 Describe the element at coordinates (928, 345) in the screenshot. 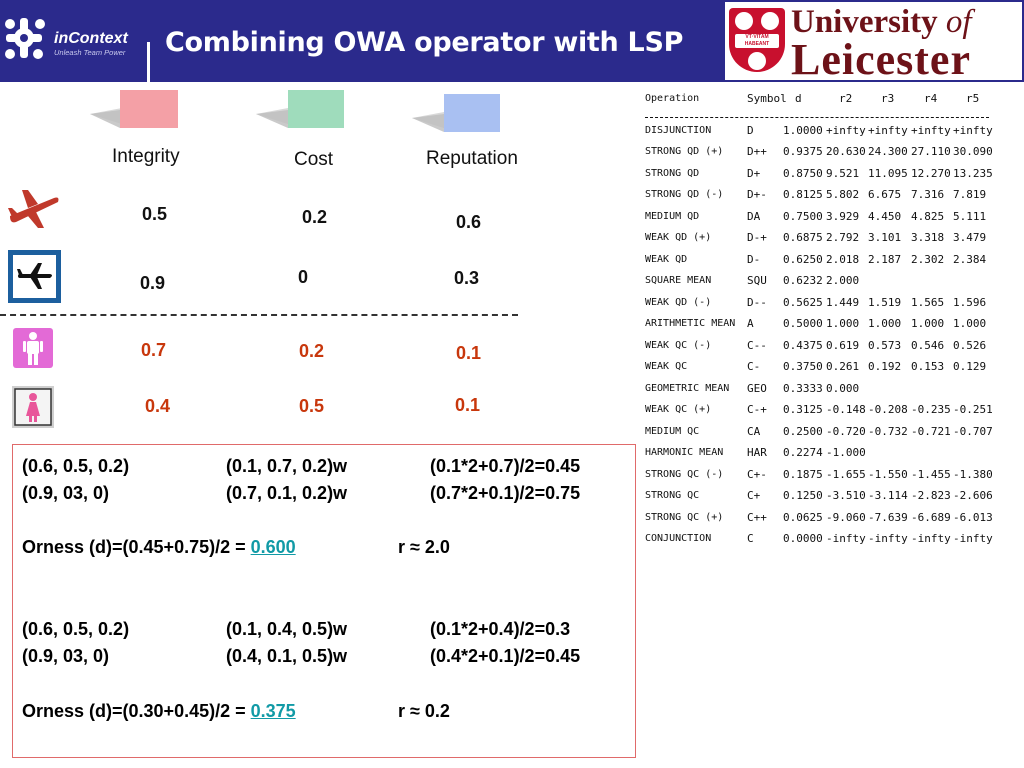

I see `table-cell: 0.546` at that location.